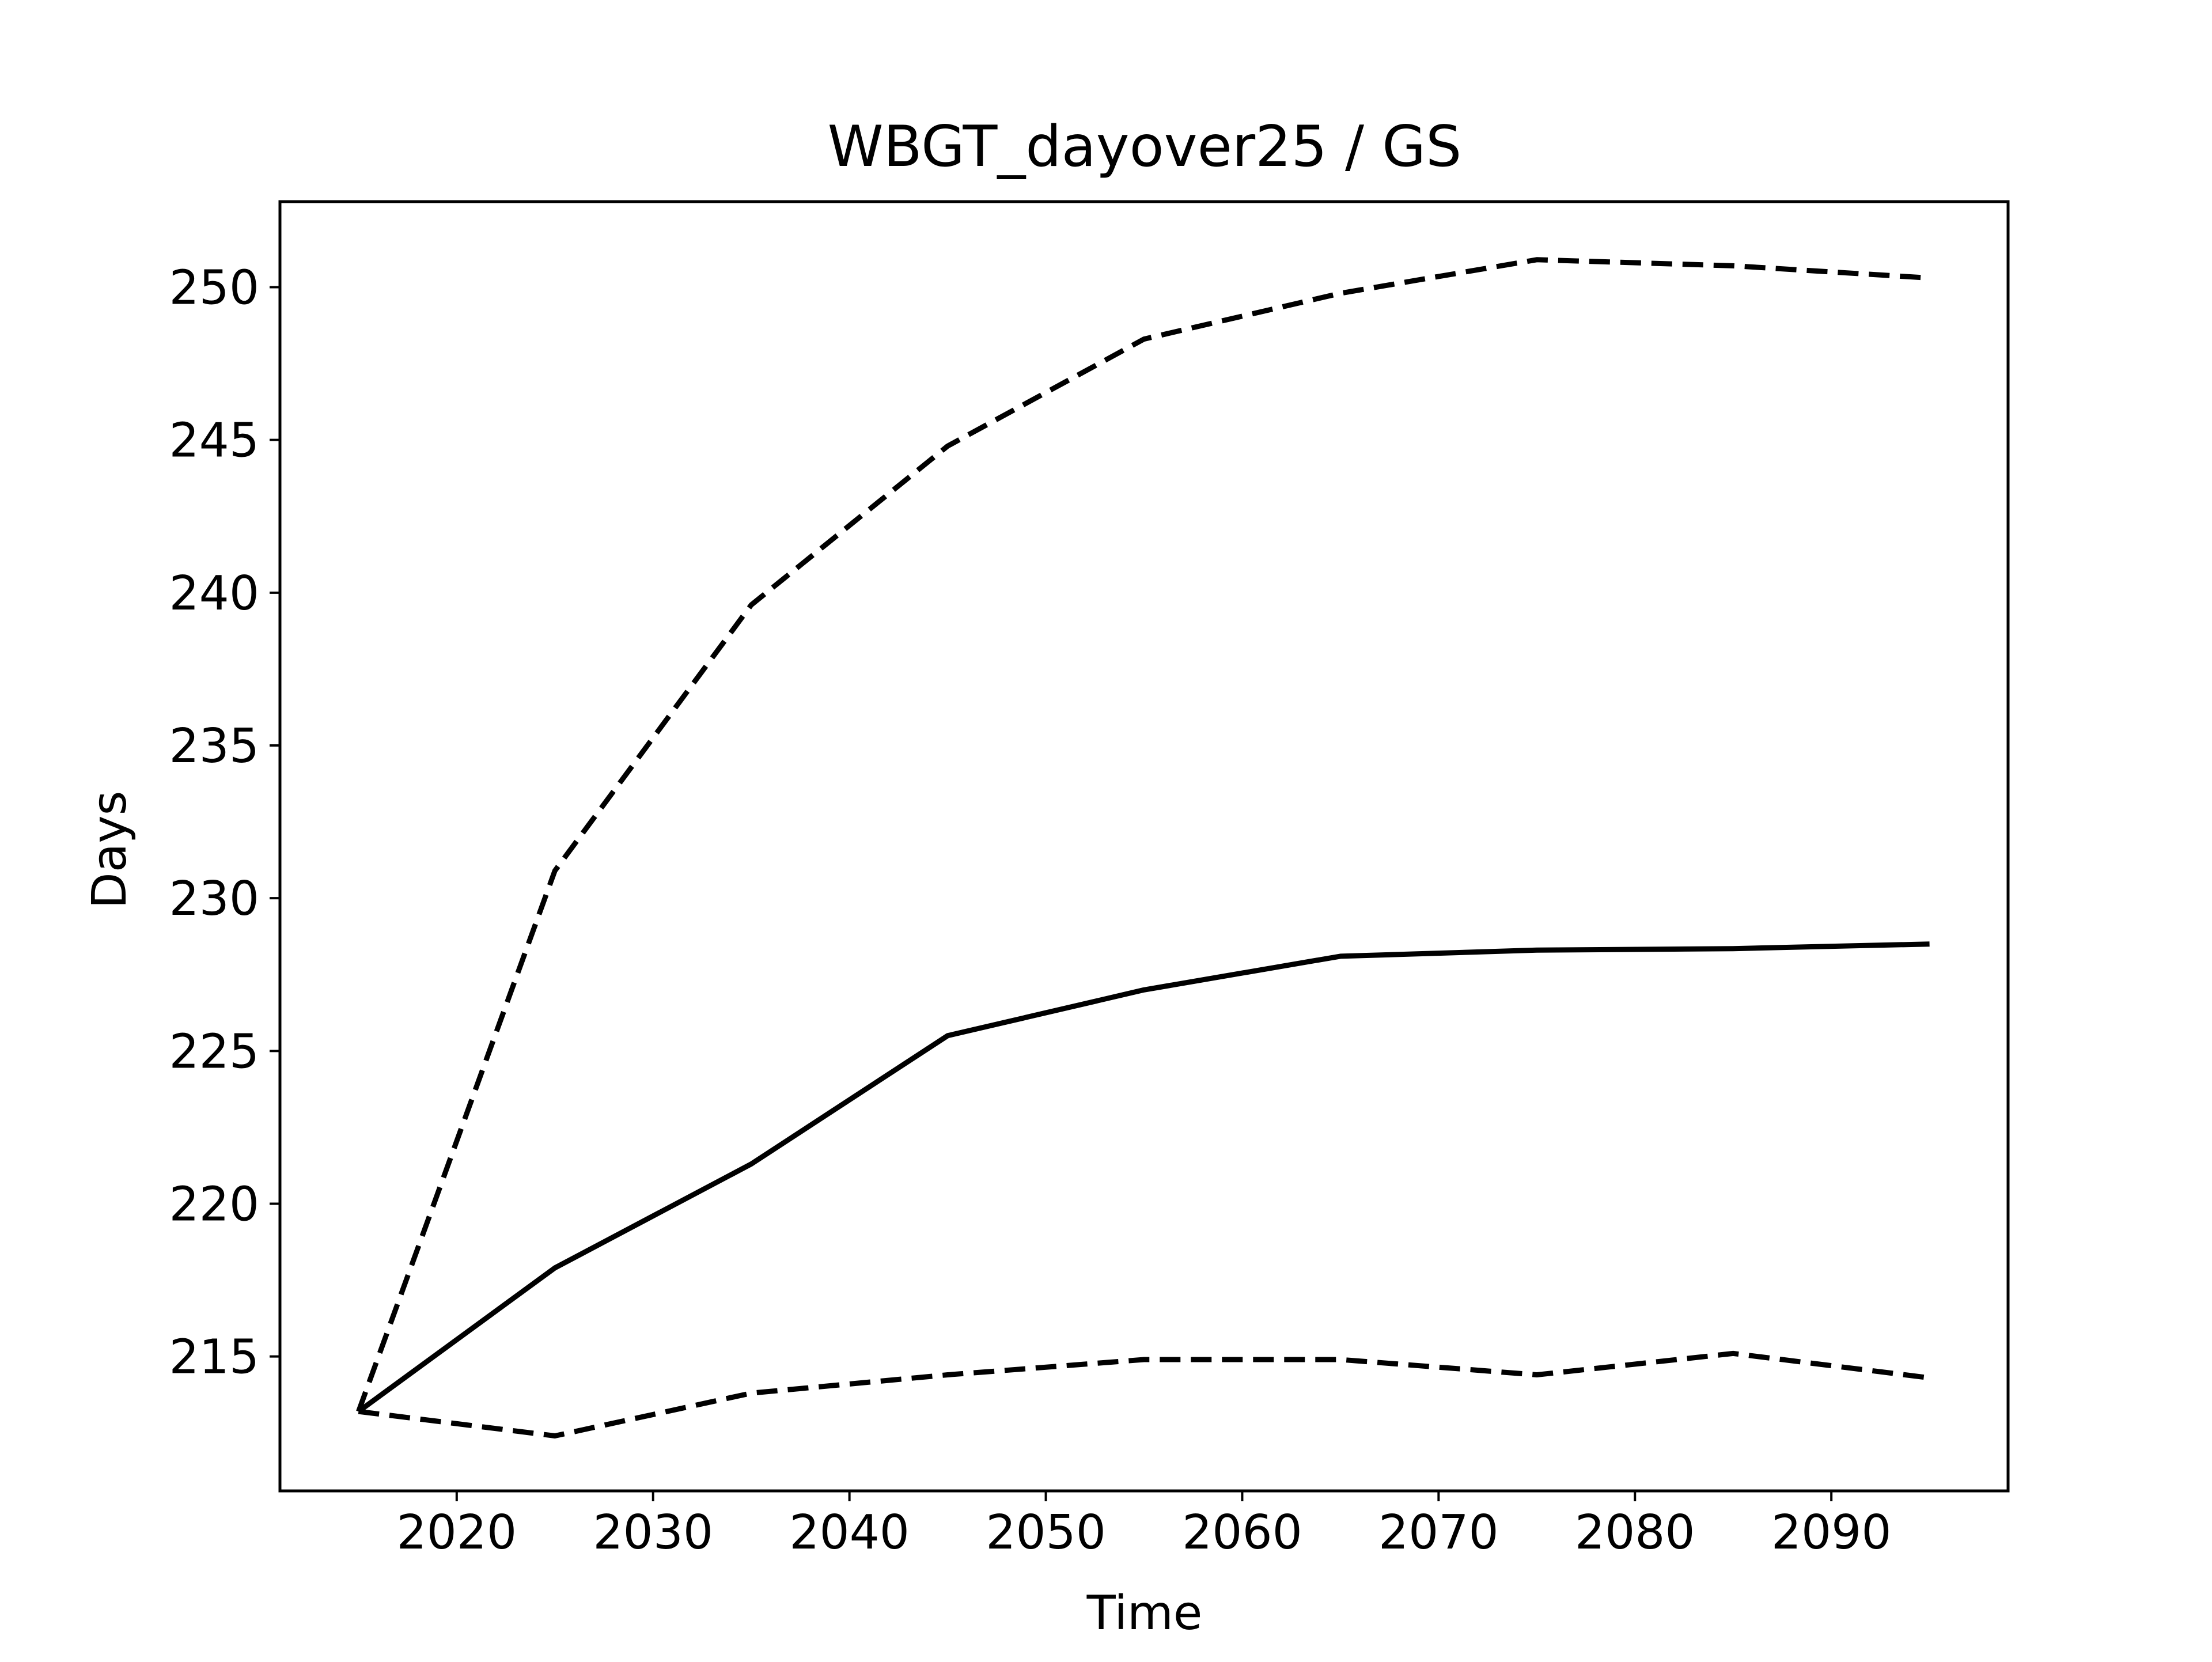 The height and width of the screenshot is (1662, 2212). Describe the element at coordinates (1635, 1533) in the screenshot. I see `x-tick-label: 2080` at that location.